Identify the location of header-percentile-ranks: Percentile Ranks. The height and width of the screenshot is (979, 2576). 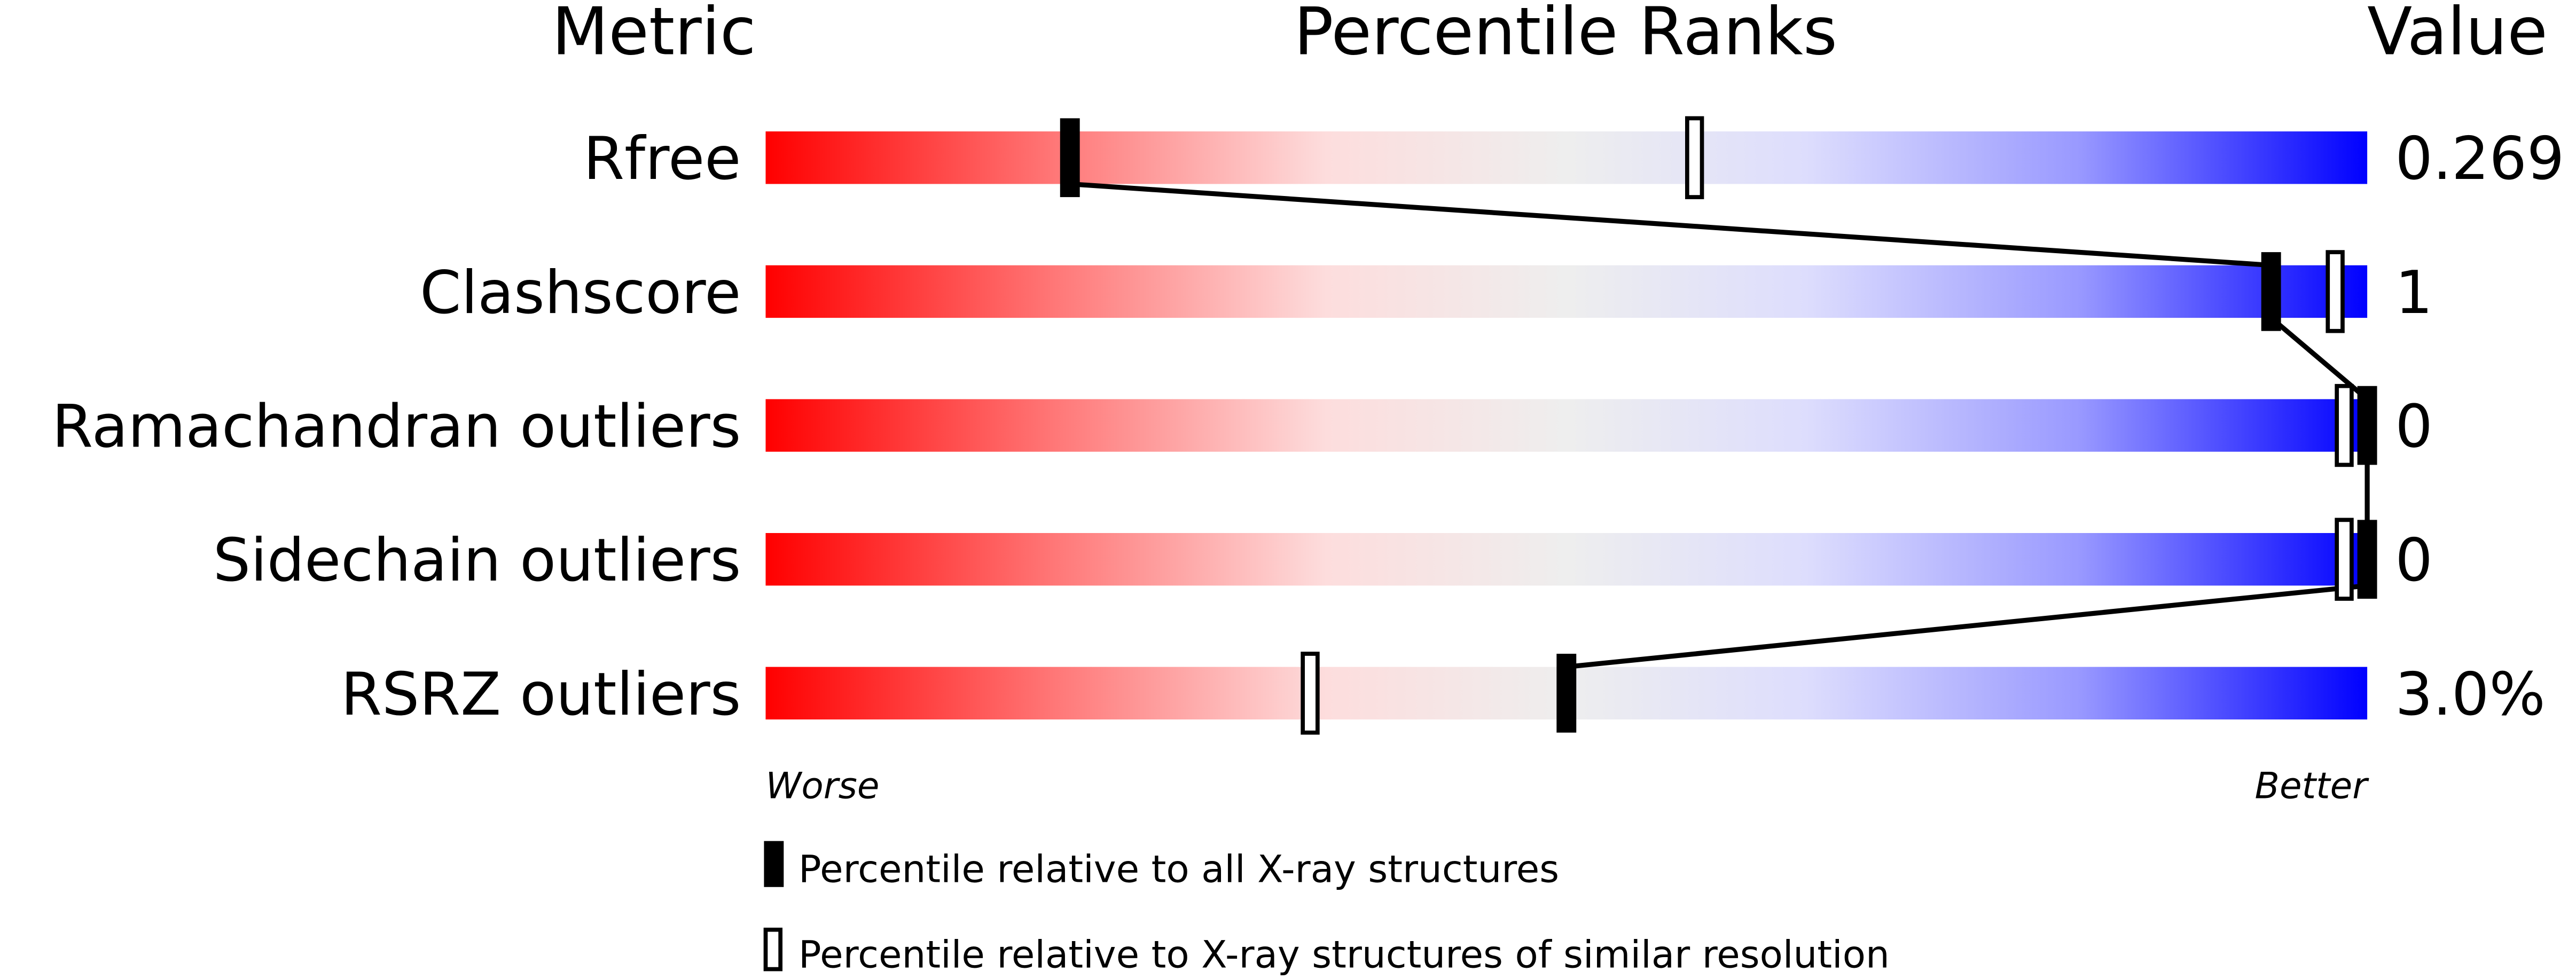
(1565, 35).